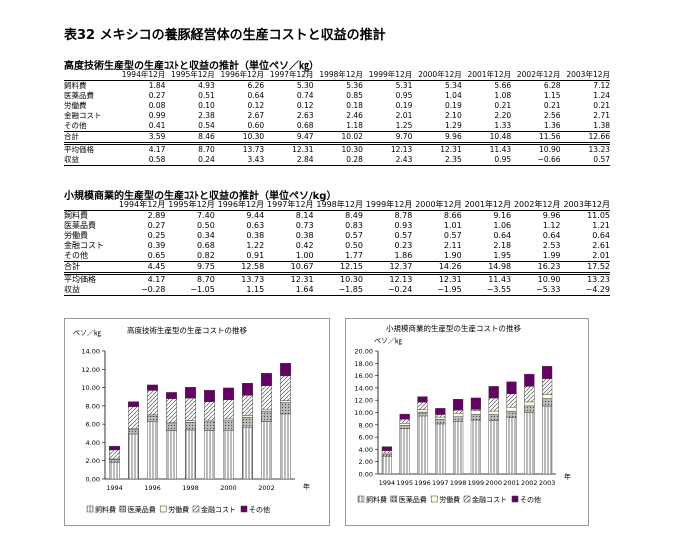  Describe the element at coordinates (449, 499) in the screenshot. I see `legend-label: 労働費` at that location.